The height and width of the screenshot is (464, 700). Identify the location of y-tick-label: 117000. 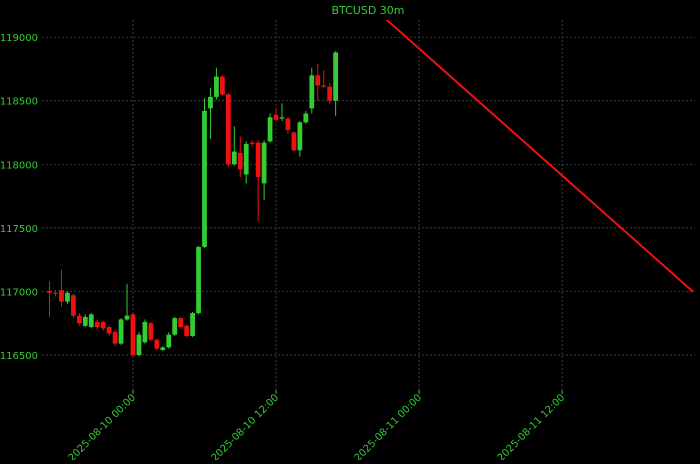
(19, 292).